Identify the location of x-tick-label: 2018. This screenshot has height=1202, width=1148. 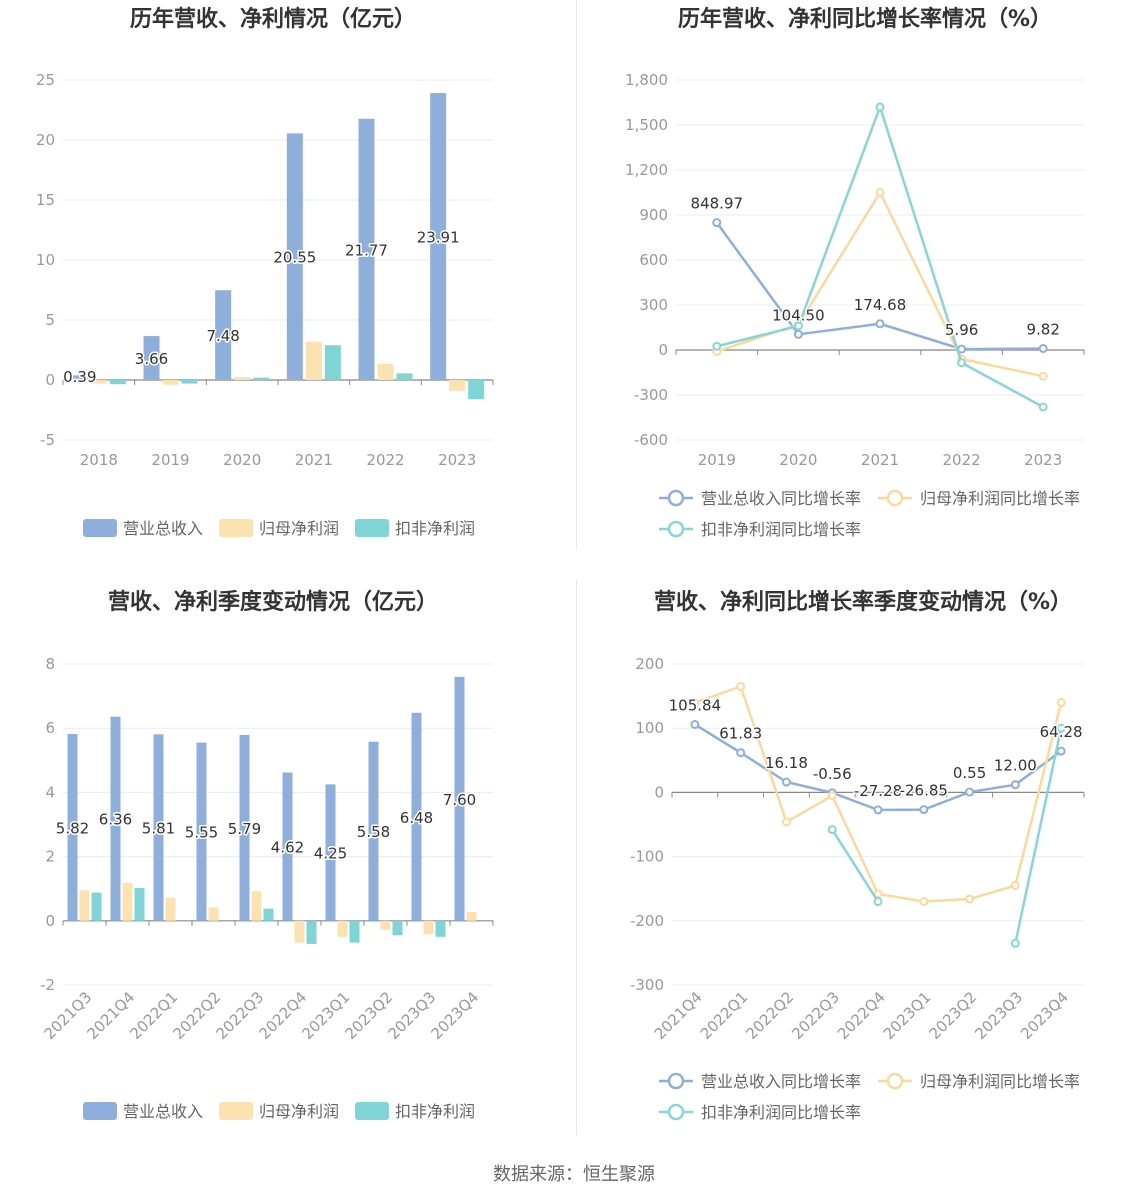
(99, 460).